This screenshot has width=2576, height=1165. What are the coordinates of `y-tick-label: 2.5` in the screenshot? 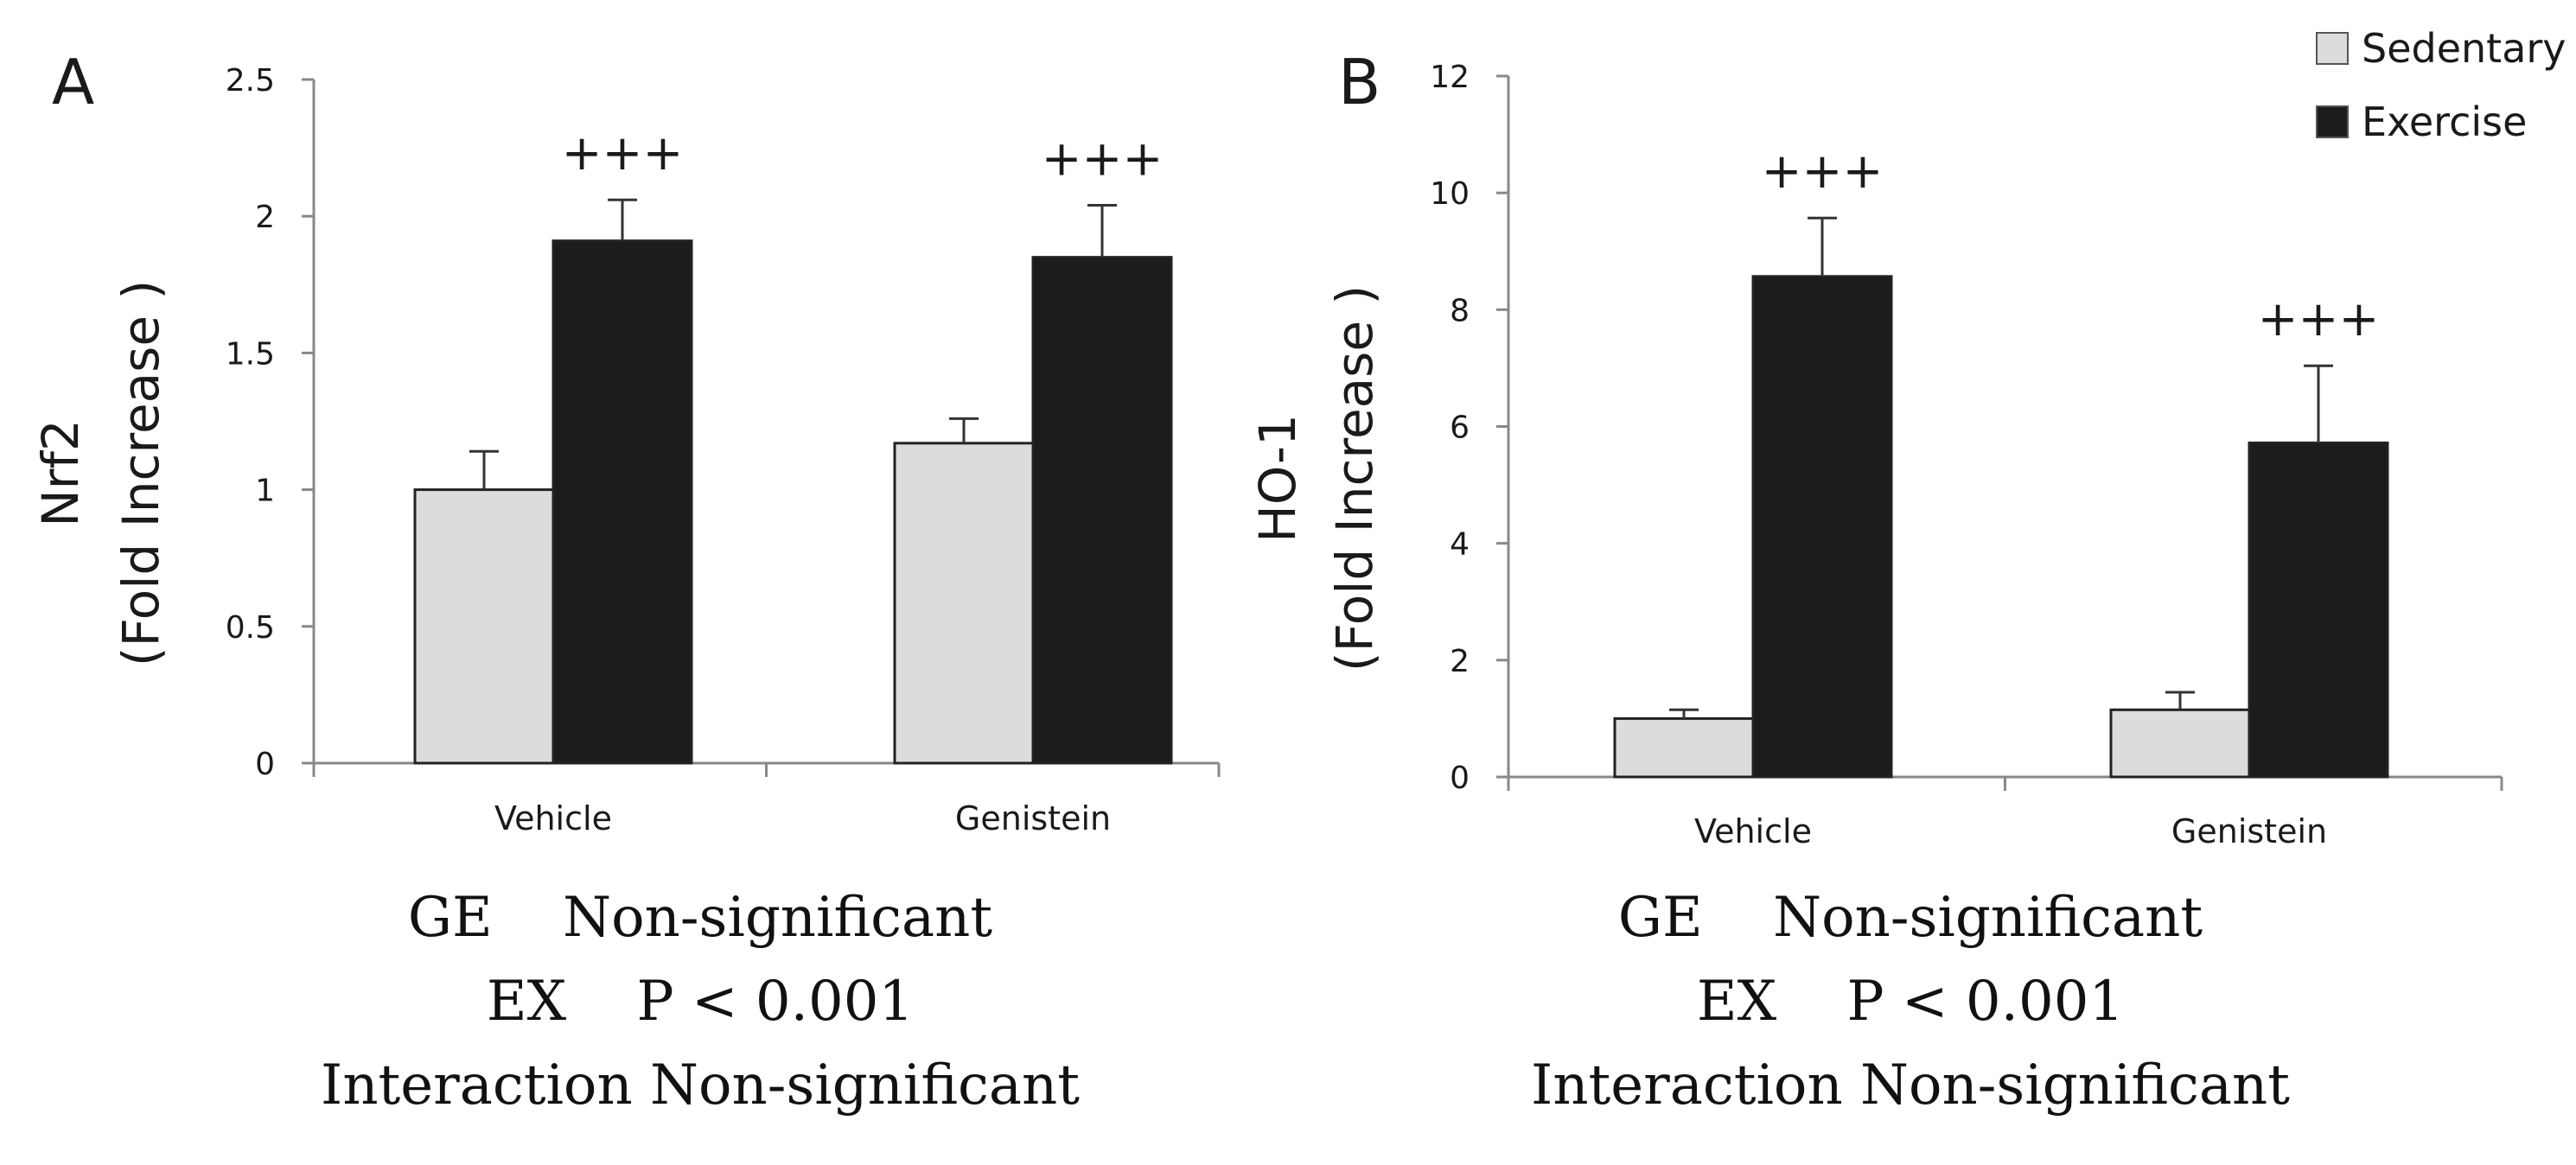 It's located at (250, 81).